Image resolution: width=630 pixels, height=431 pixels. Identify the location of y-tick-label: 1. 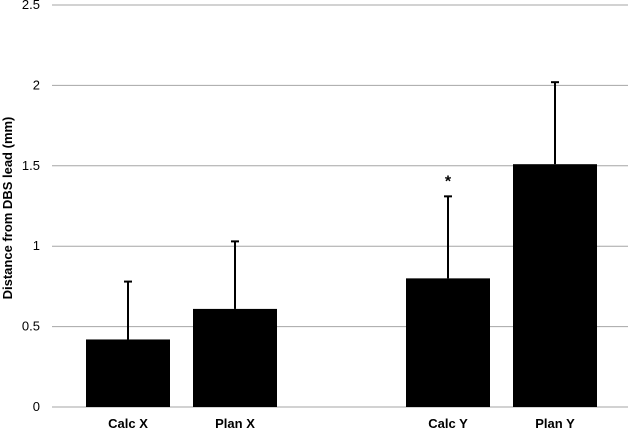
(36, 245).